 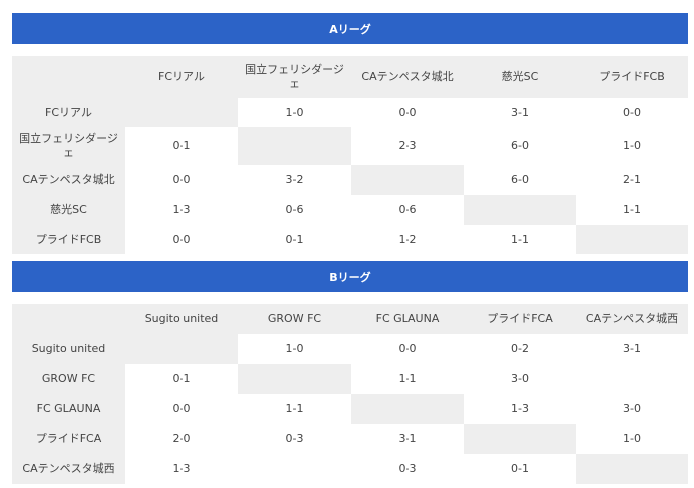 I want to click on table-row: CAテンペスタ城北 0-0 3-2 6-0 2-1, so click(x=350, y=180).